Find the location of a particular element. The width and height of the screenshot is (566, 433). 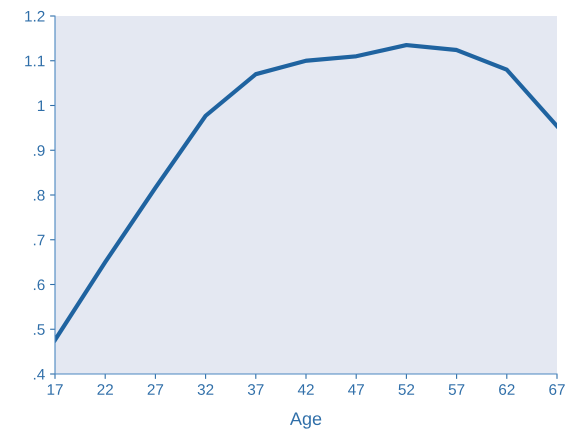

x-tick-label: 32 is located at coordinates (206, 389).